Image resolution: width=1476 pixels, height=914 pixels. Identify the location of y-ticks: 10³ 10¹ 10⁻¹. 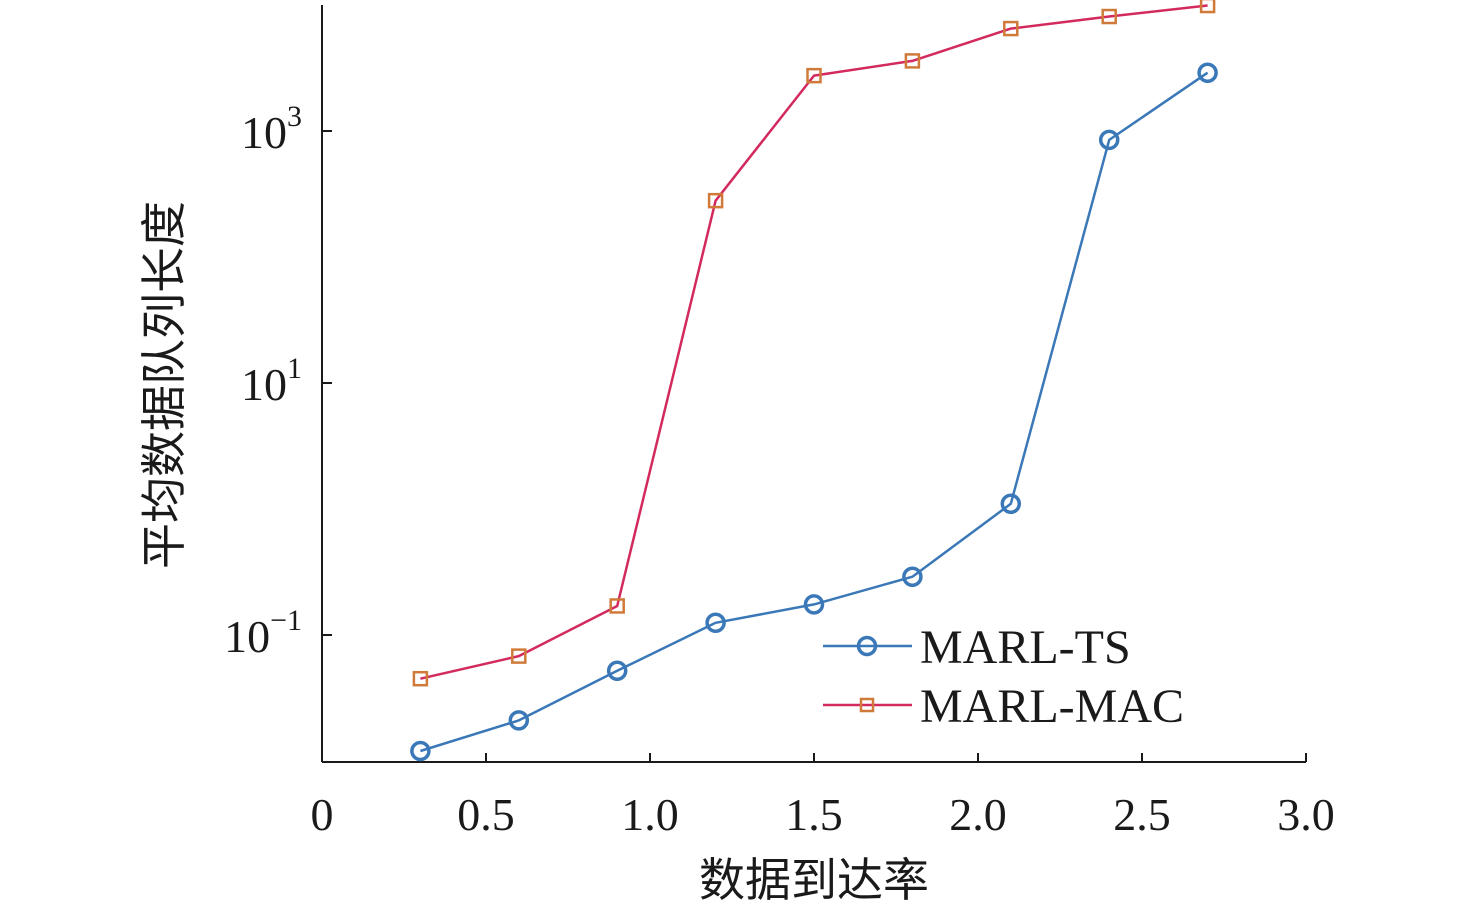
(278, 381).